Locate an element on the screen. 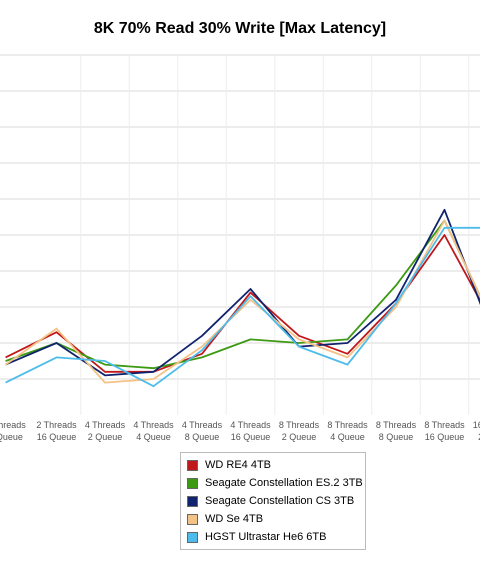  x-tick-label-6-line-2: 16 Queue is located at coordinates (251, 437).